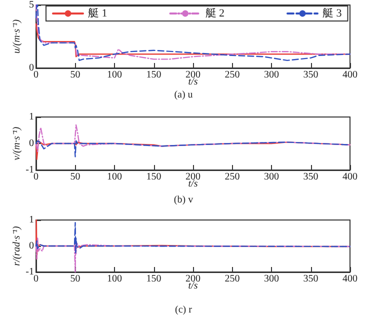 The width and height of the screenshot is (367, 320). What do you see at coordinates (17, 143) in the screenshot?
I see `y-axis-title: v/(m·s⁻¹)` at bounding box center [17, 143].